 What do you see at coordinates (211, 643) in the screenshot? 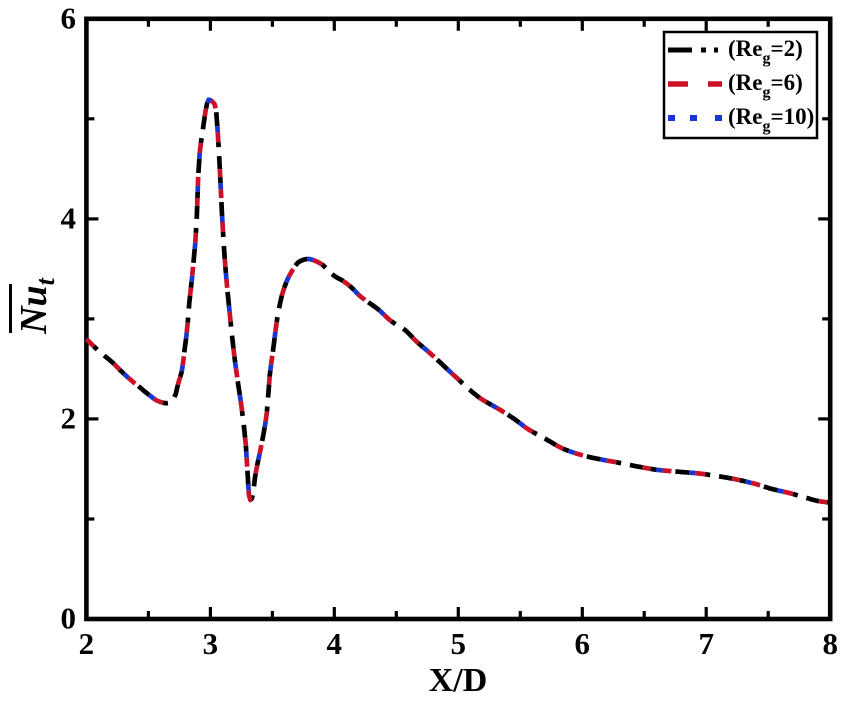
I see `svg-text: 3` at bounding box center [211, 643].